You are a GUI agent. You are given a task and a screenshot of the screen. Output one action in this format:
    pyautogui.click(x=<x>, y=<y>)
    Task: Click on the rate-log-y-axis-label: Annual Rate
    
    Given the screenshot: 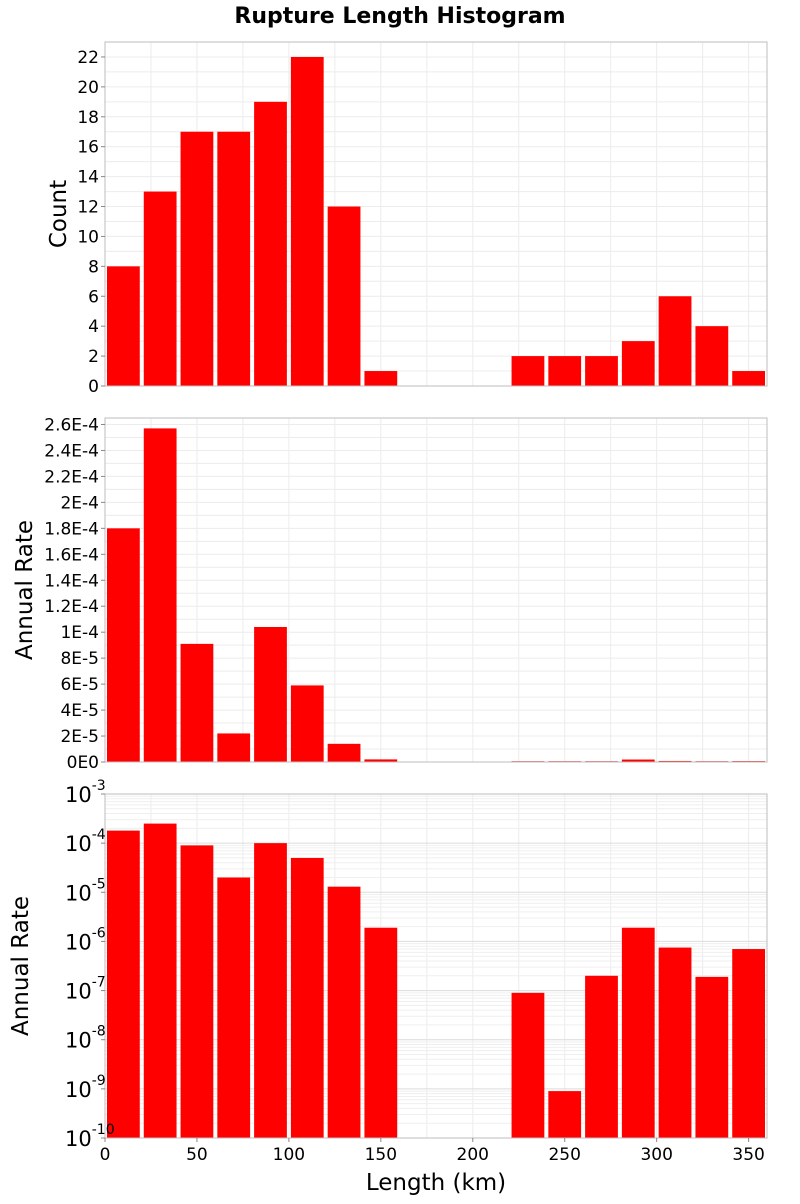 What is the action you would take?
    pyautogui.click(x=21, y=966)
    